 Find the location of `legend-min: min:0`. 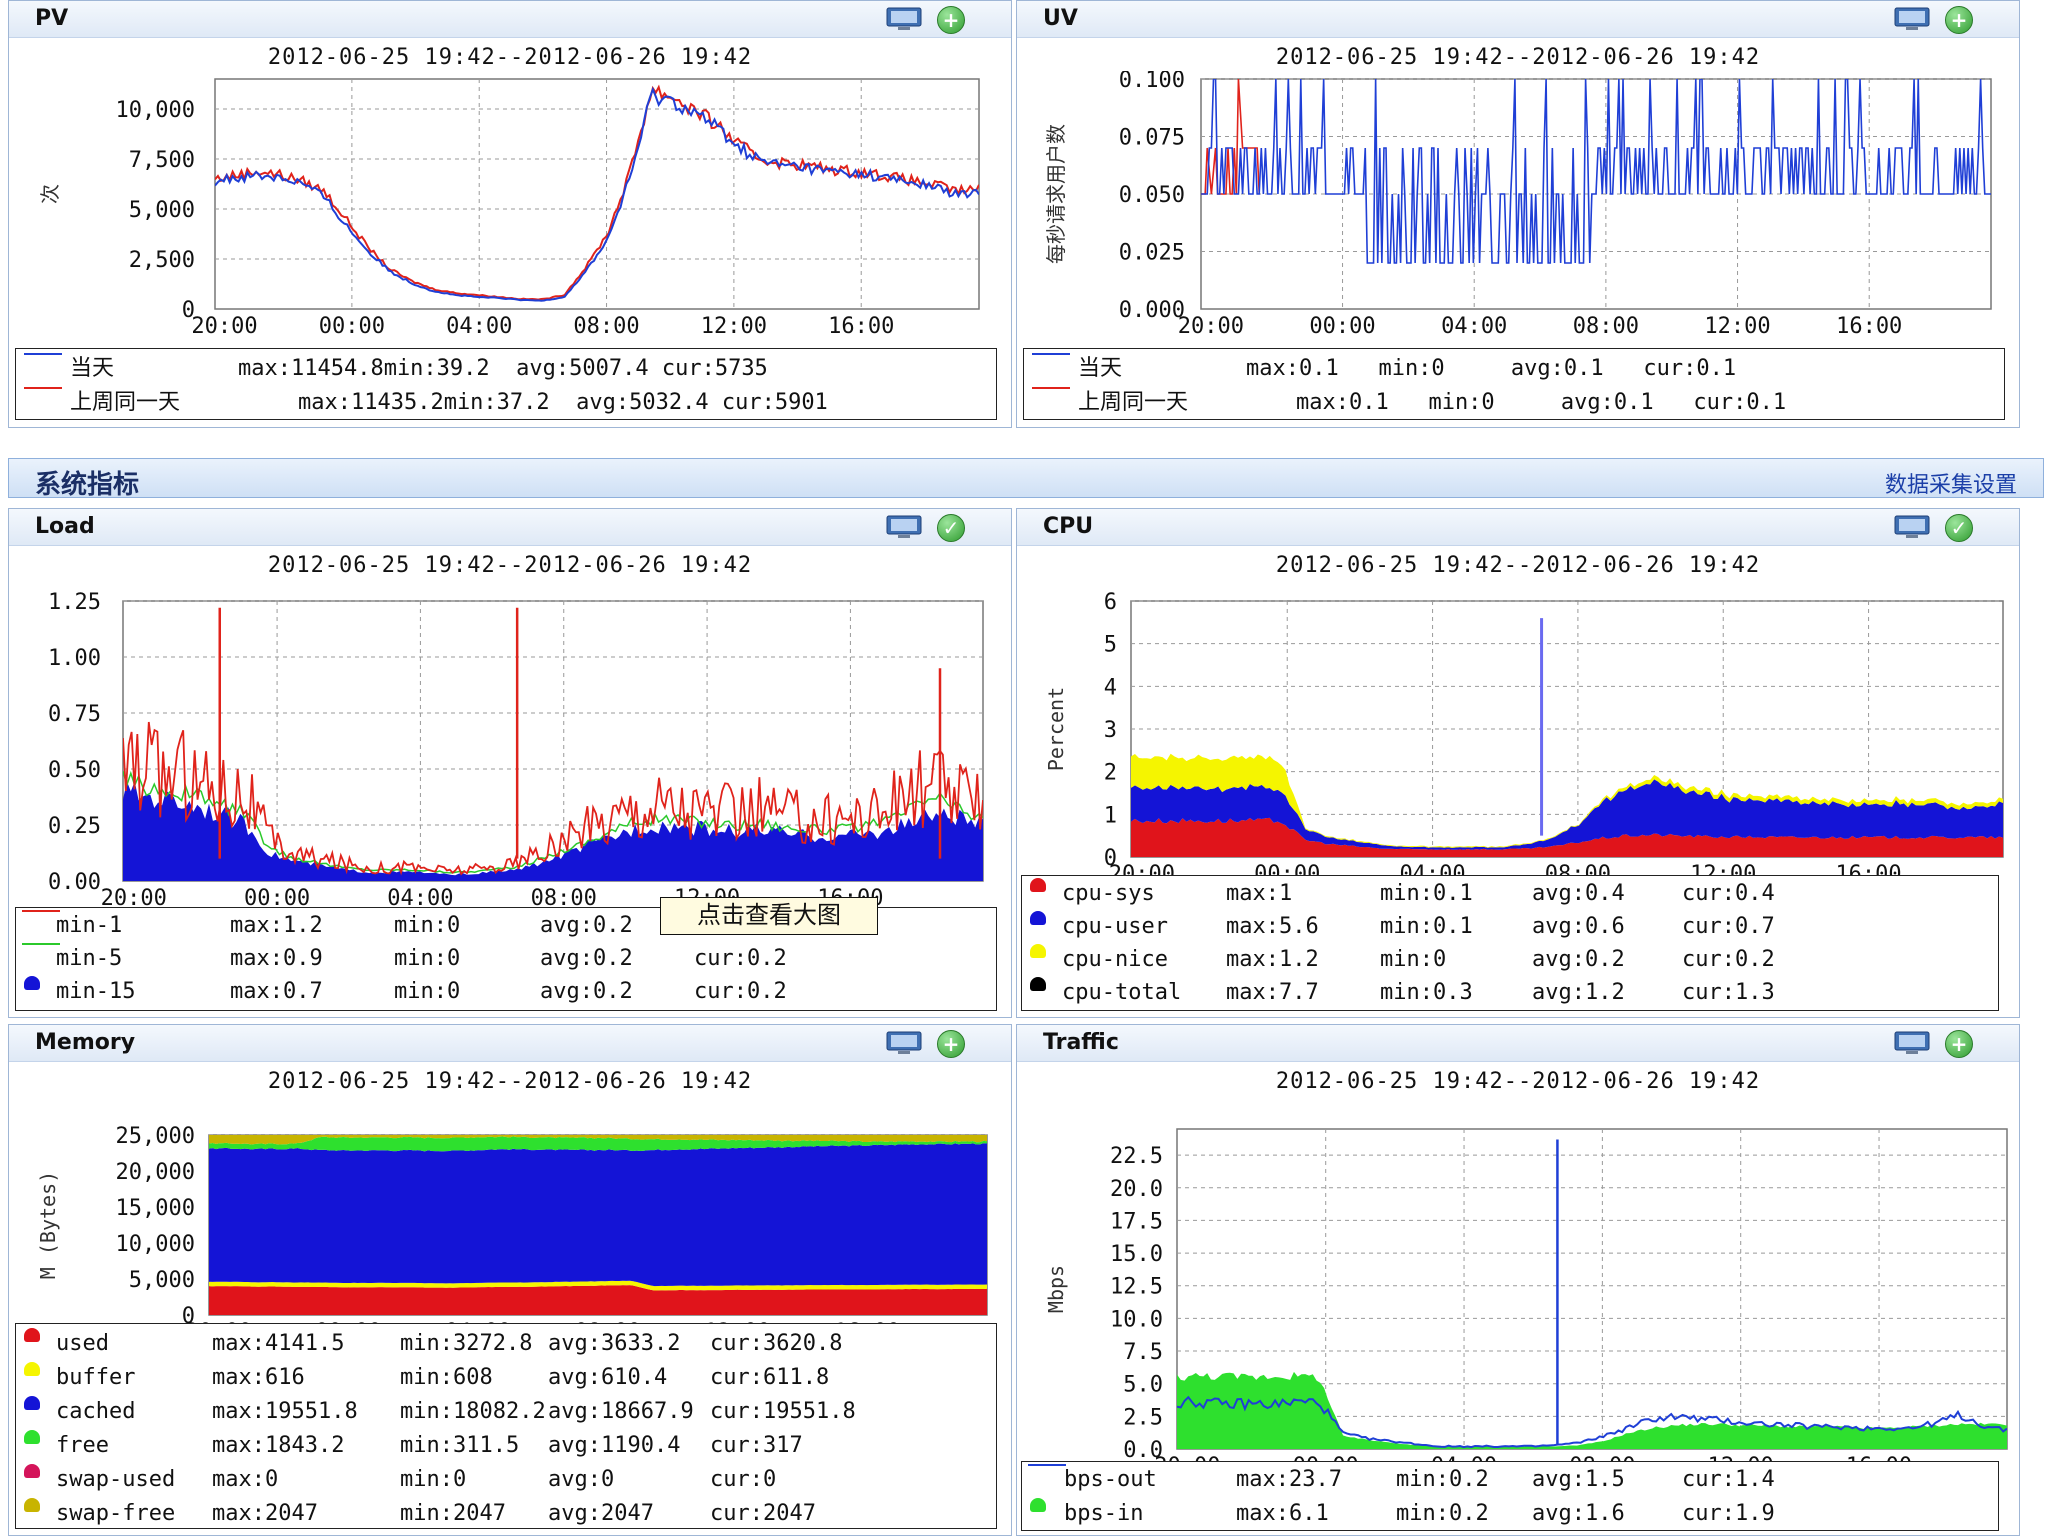

legend-min: min:0 is located at coordinates (433, 1479).